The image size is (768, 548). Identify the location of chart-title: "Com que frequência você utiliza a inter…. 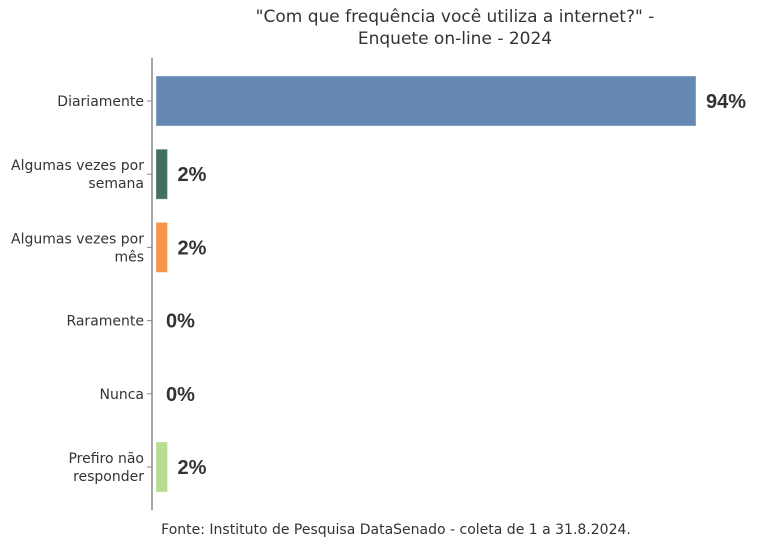
(455, 28).